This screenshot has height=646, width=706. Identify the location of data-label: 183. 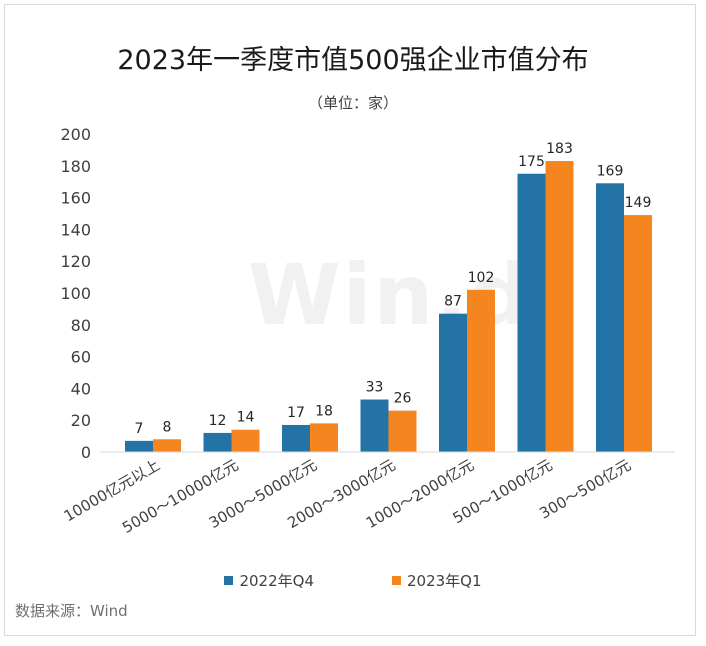
(559, 149).